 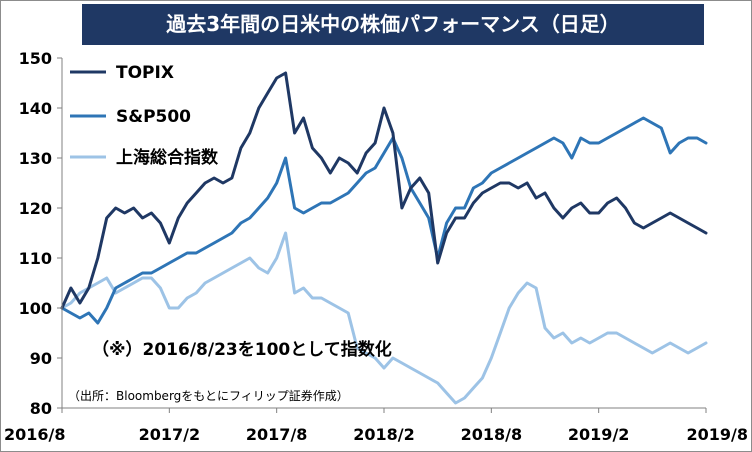 What do you see at coordinates (384, 434) in the screenshot?
I see `x-tick-label: 2018/2` at bounding box center [384, 434].